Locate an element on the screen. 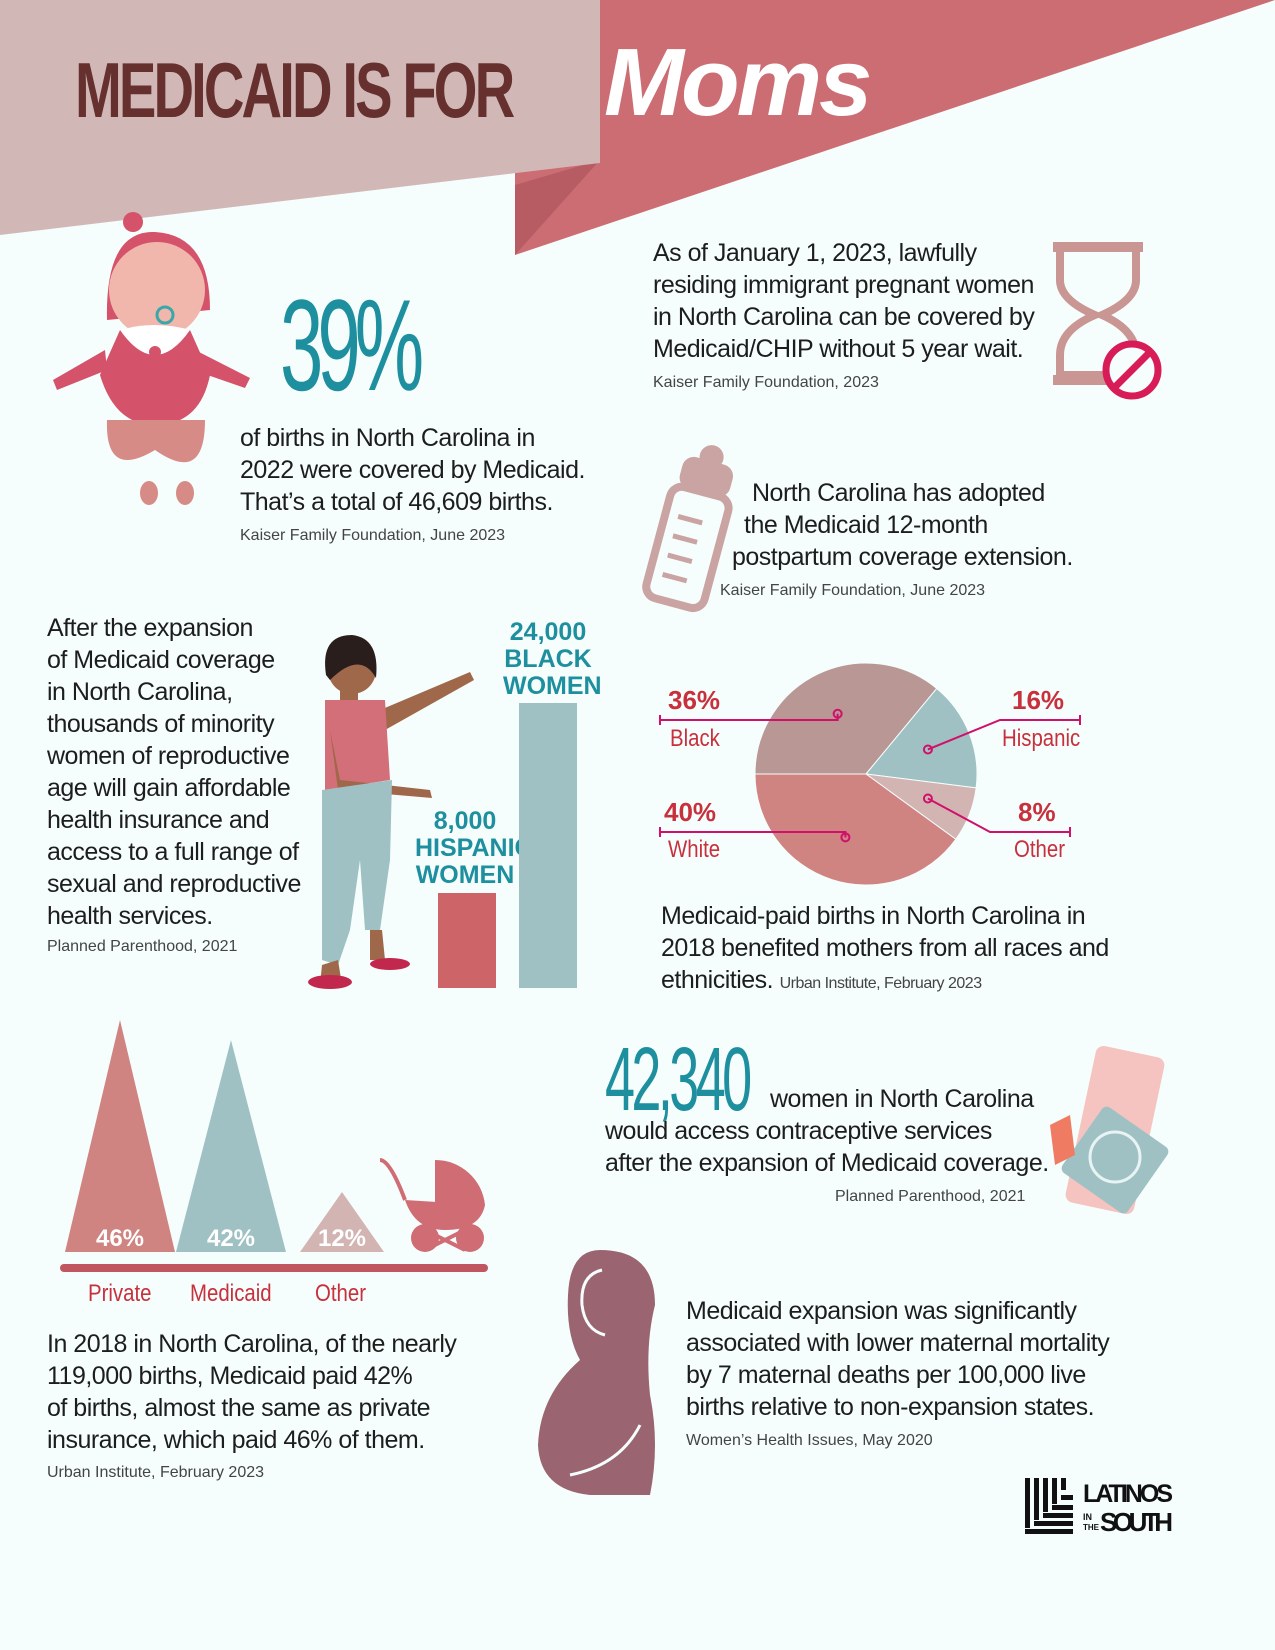 The image size is (1275, 1650). stroller-icon is located at coordinates (432, 1205).